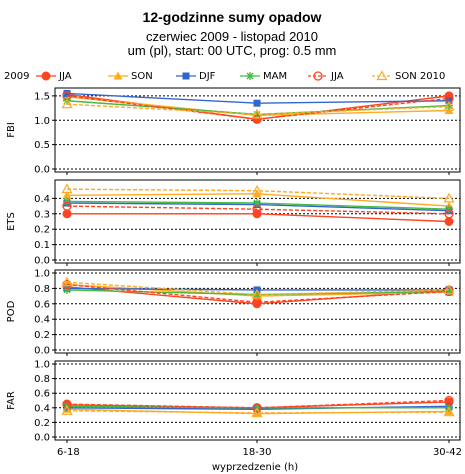 Image resolution: width=465 pixels, height=474 pixels. I want to click on legend-entry-4: JJA, so click(337, 76).